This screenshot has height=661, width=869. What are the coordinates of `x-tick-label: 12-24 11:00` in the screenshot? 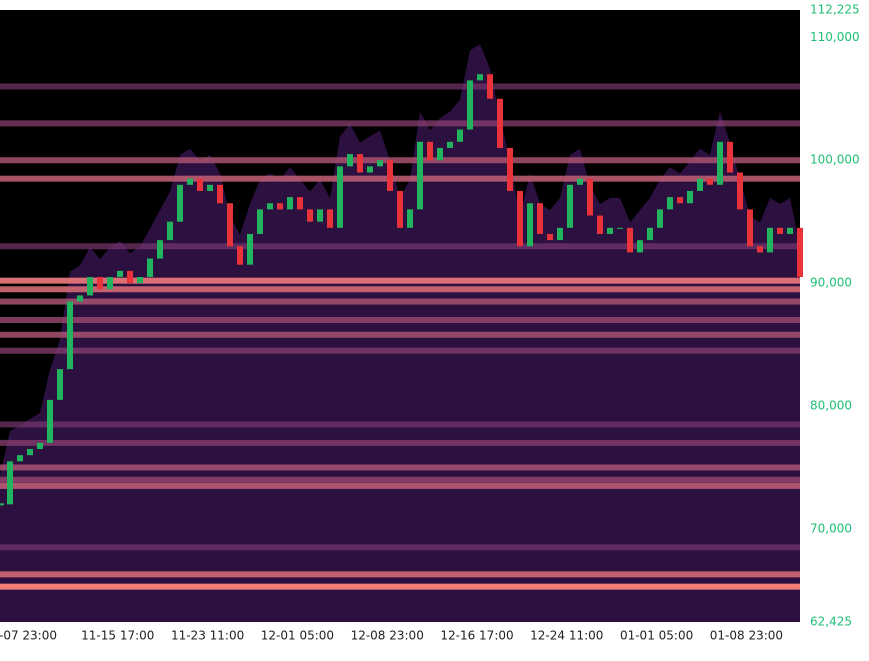 It's located at (566, 636).